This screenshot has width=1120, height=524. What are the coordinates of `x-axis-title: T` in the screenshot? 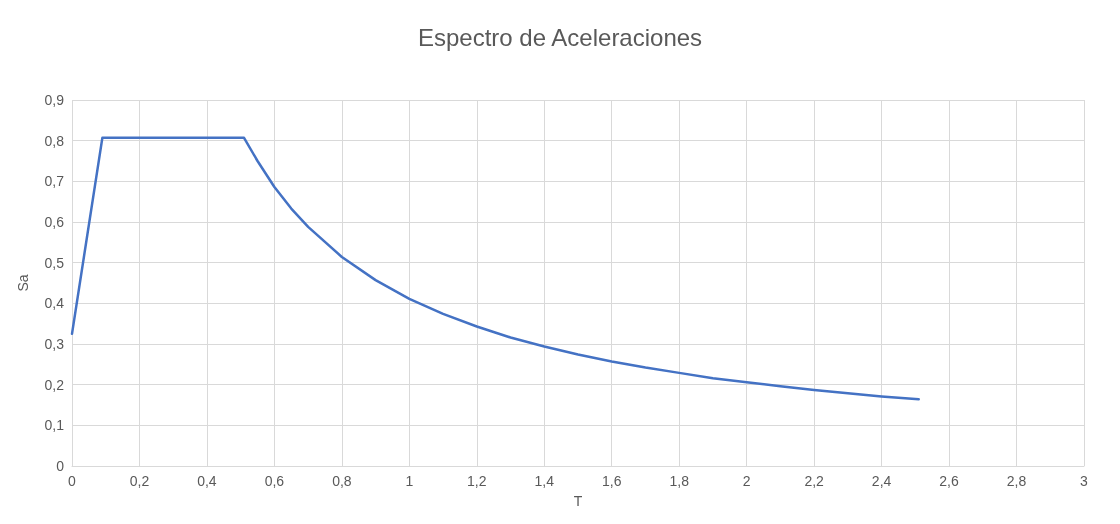 It's located at (578, 501).